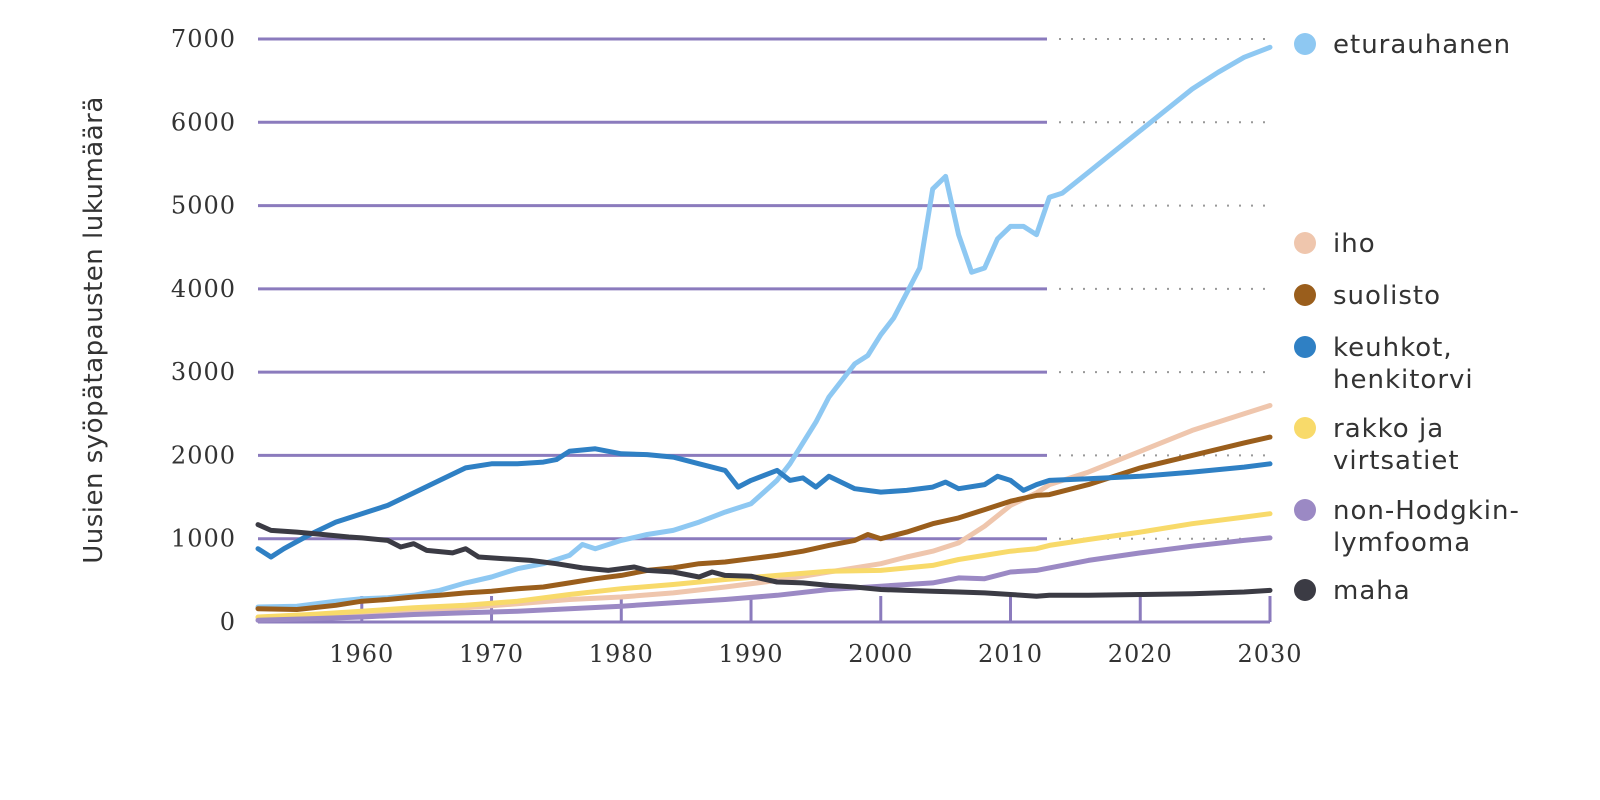 The height and width of the screenshot is (800, 1600). What do you see at coordinates (203, 330) in the screenshot?
I see `y-axis-ticks: 0 1000 2000 3000 4000 5000 6000 7000` at bounding box center [203, 330].